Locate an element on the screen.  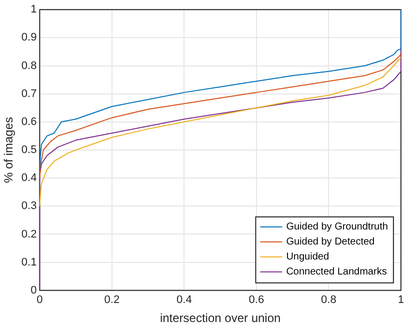
y-tick-label: 0.6 is located at coordinates (29, 122).